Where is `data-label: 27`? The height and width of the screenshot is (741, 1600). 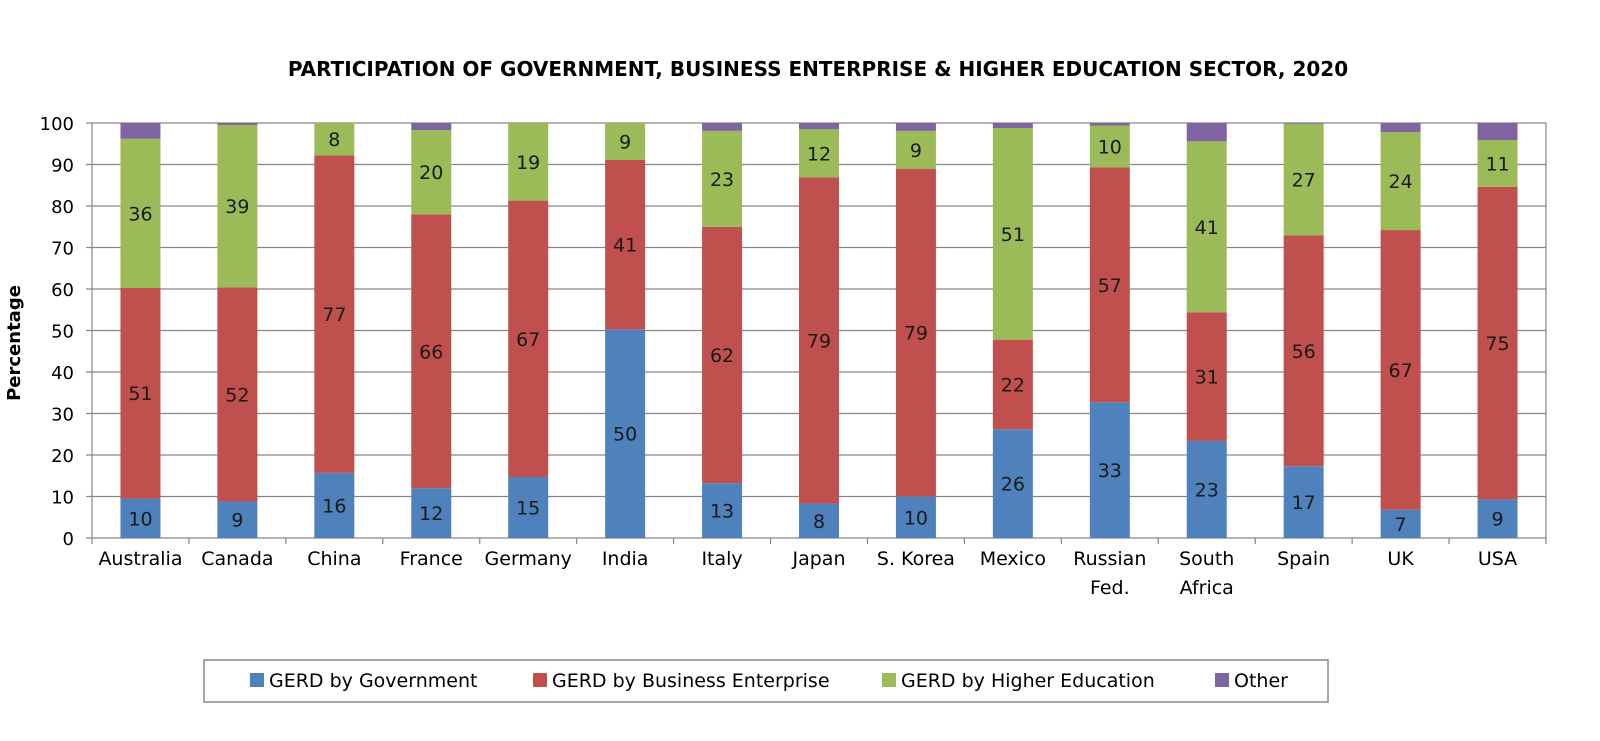
data-label: 27 is located at coordinates (1304, 181).